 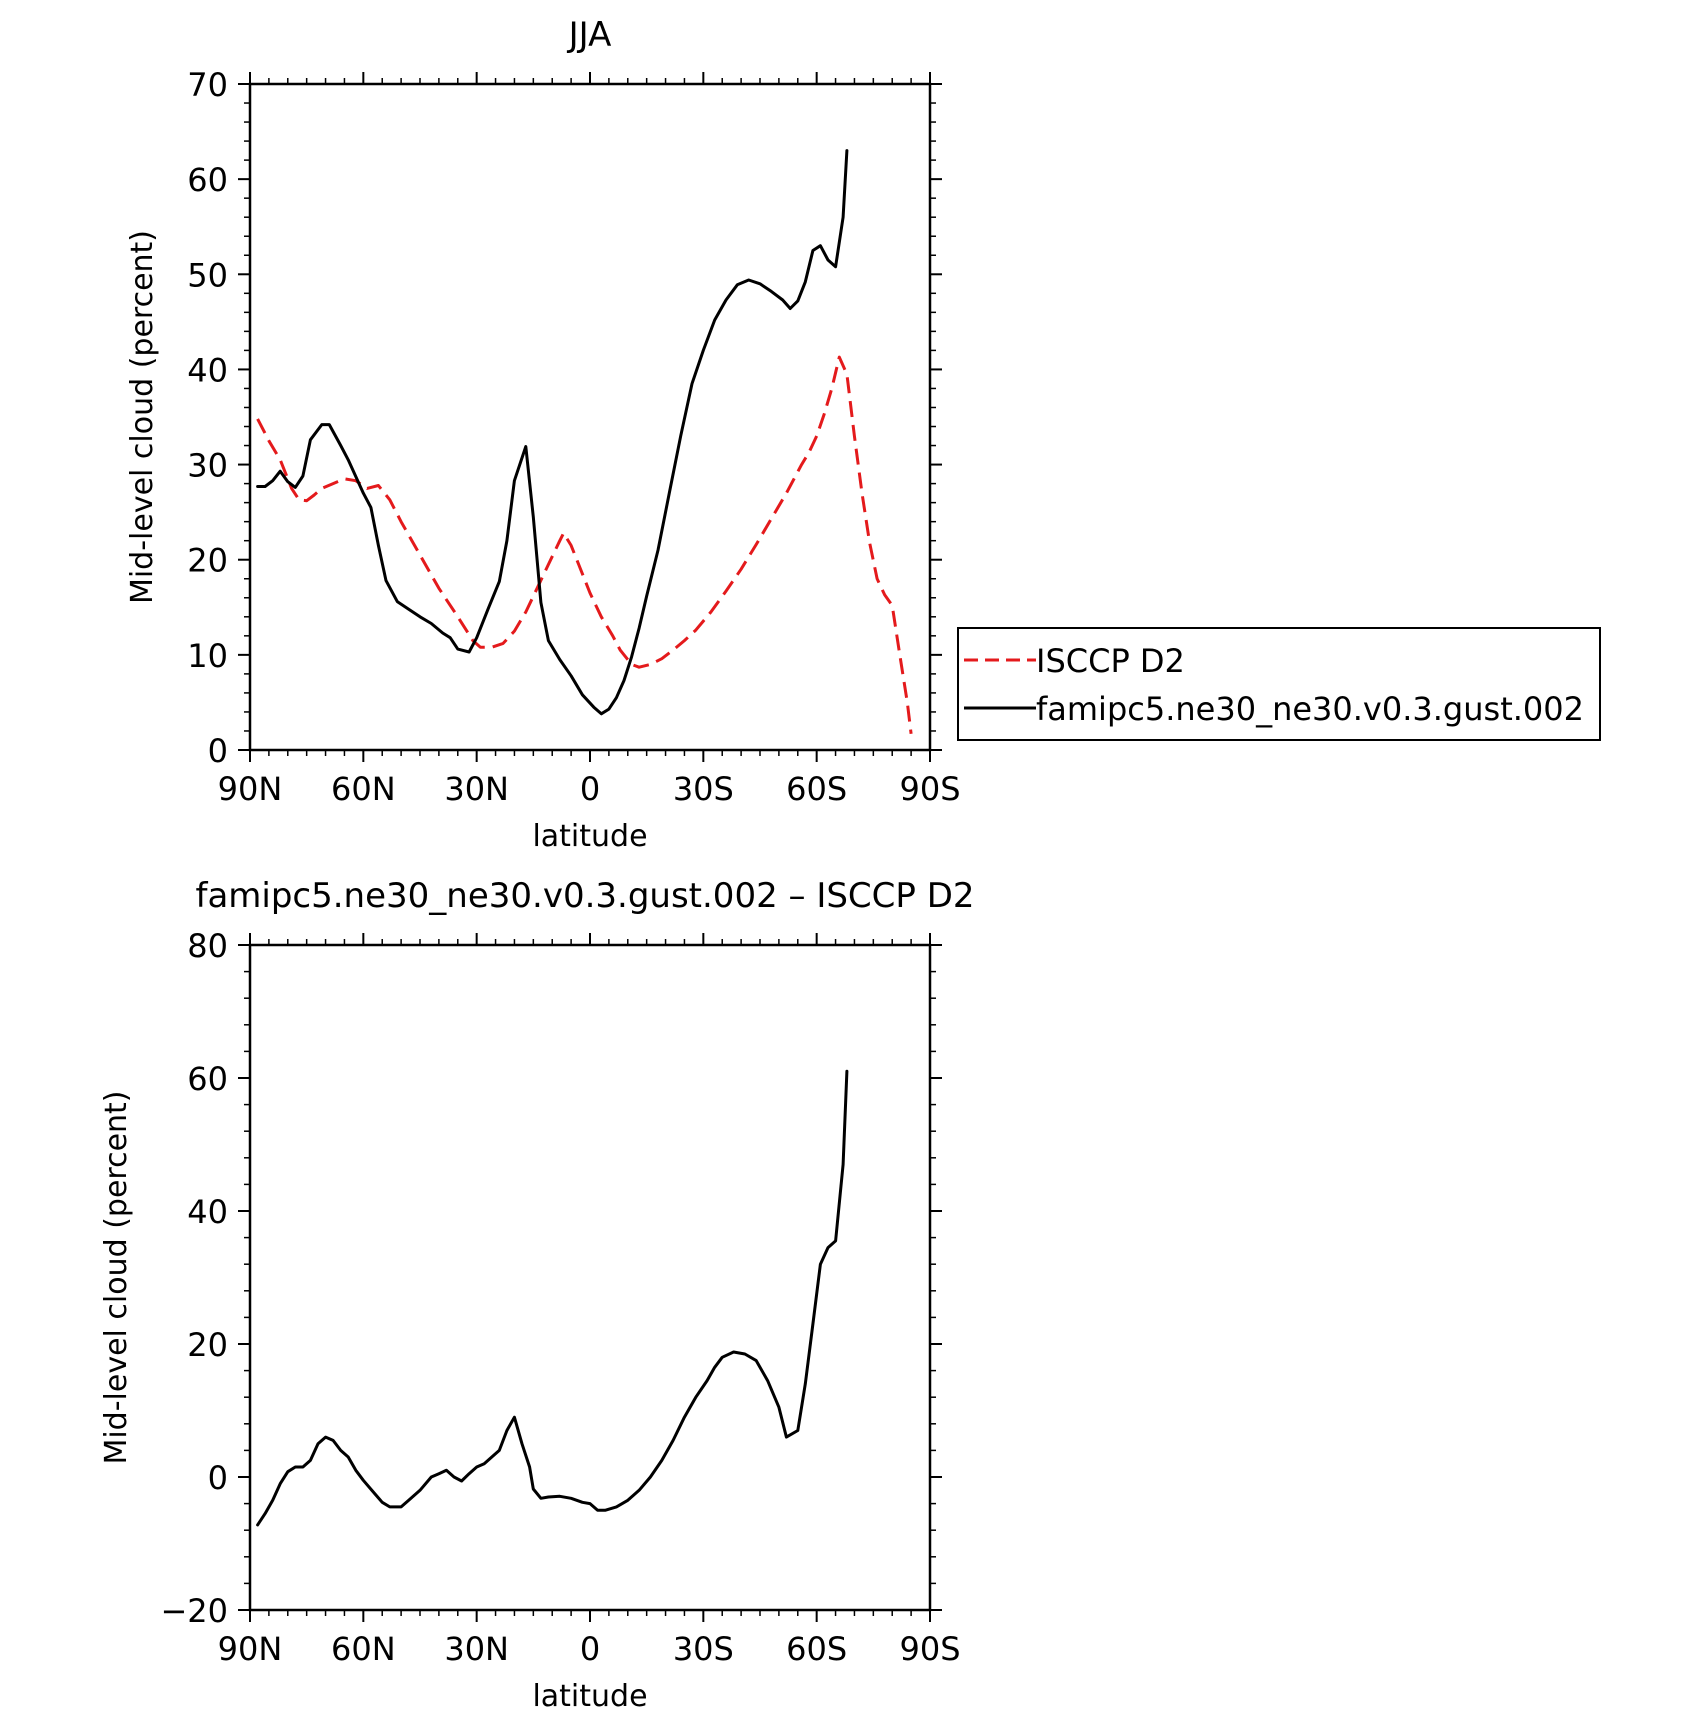 What do you see at coordinates (207, 85) in the screenshot?
I see `y-tick-label: 70` at bounding box center [207, 85].